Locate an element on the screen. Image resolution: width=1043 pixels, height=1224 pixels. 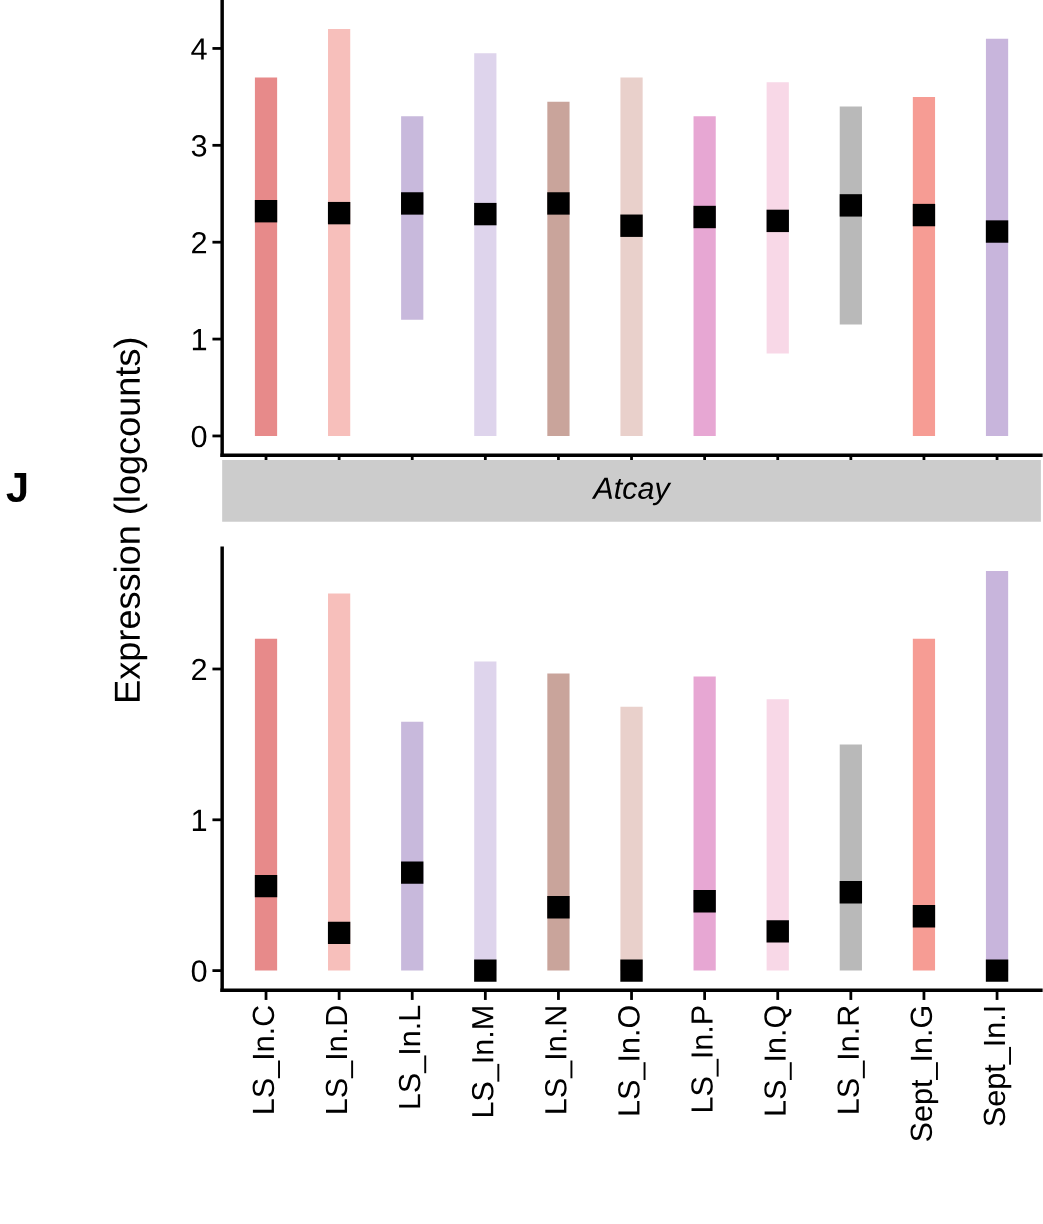
y-axis-title: Expression (logcounts) is located at coordinates (130, 519).